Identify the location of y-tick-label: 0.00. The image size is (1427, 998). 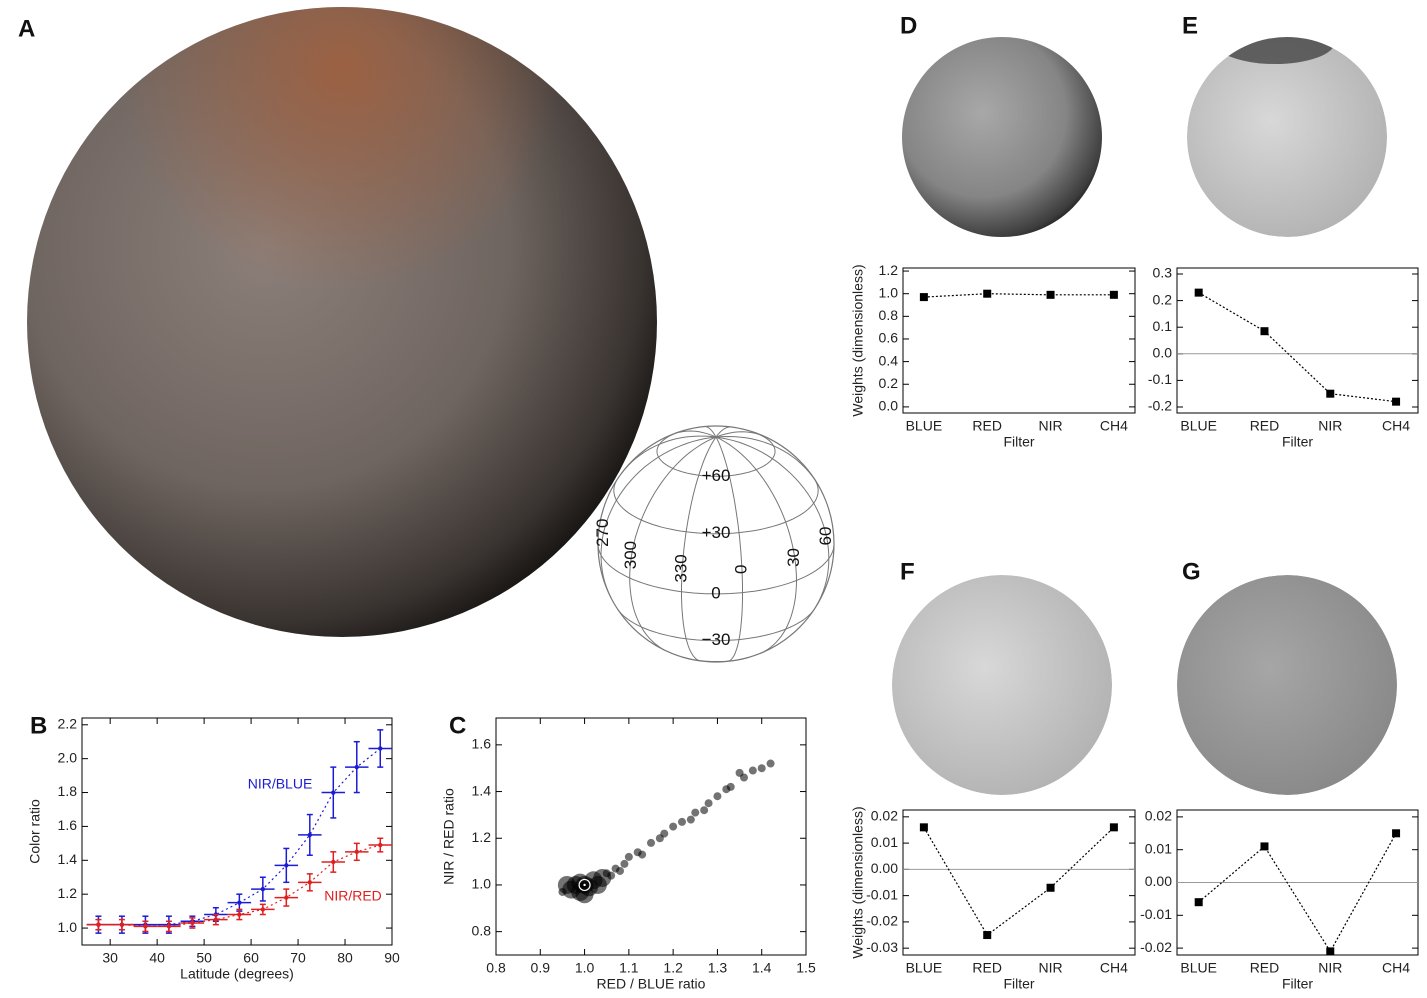
(884, 868).